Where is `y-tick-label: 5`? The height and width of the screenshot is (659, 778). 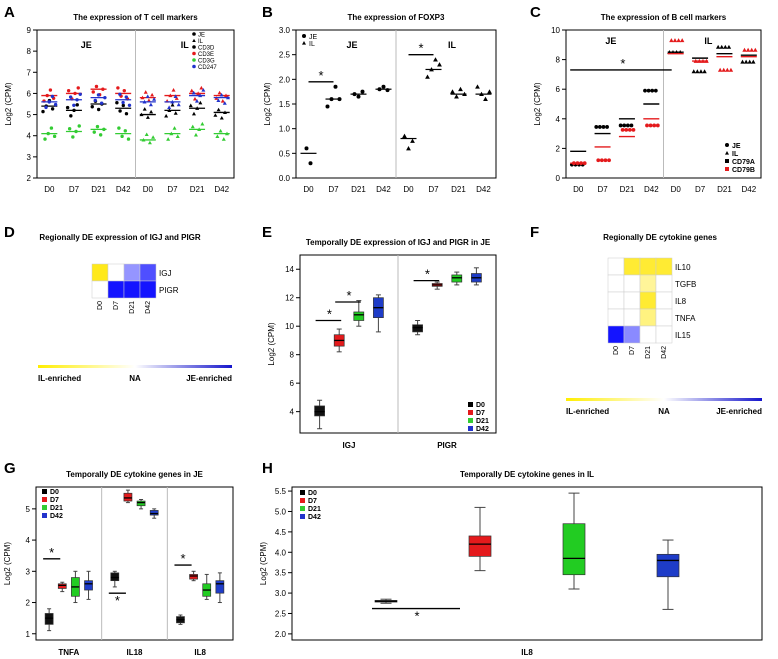
y-tick-label: 5 is located at coordinates (29, 115).